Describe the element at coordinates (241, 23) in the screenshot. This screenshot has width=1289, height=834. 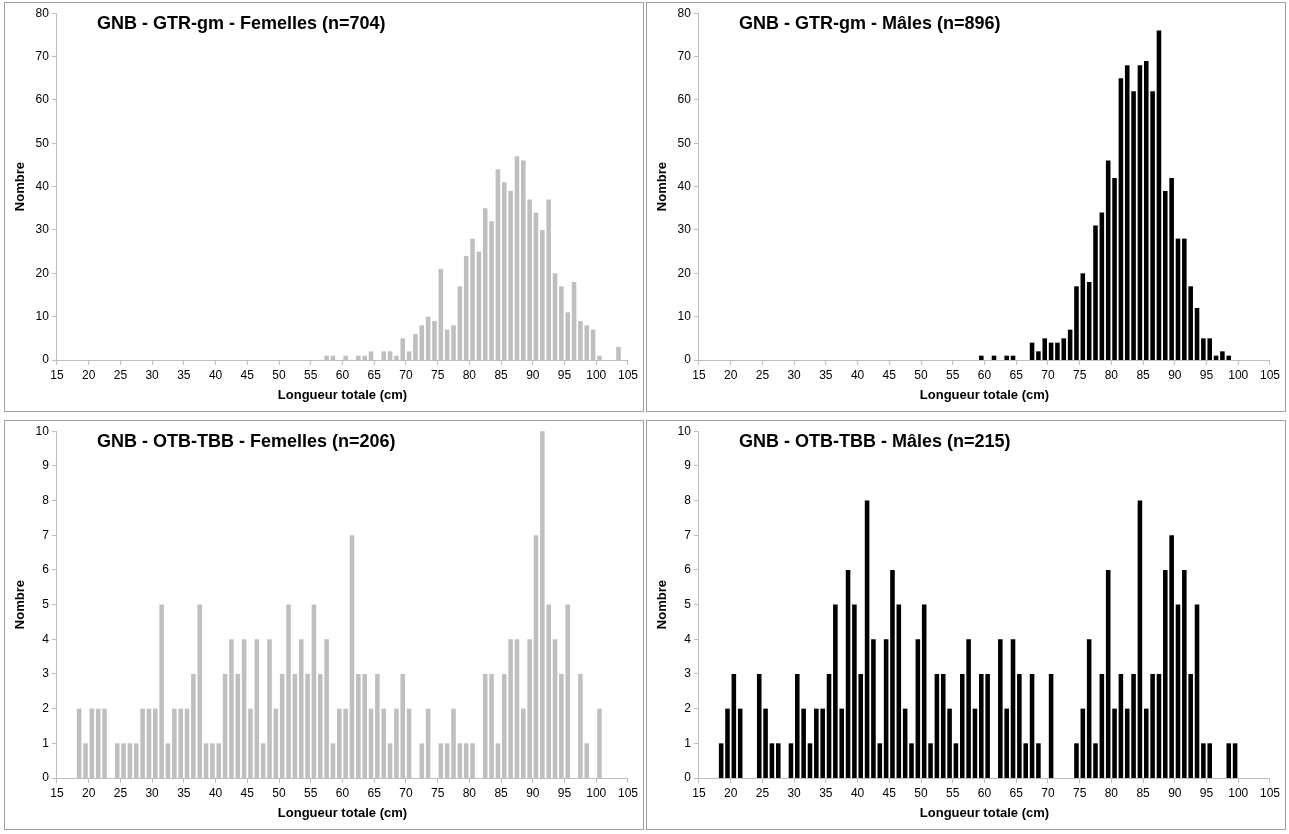
I see `chart-title: GNB - GTR-gm - Femelles (n=704)` at that location.